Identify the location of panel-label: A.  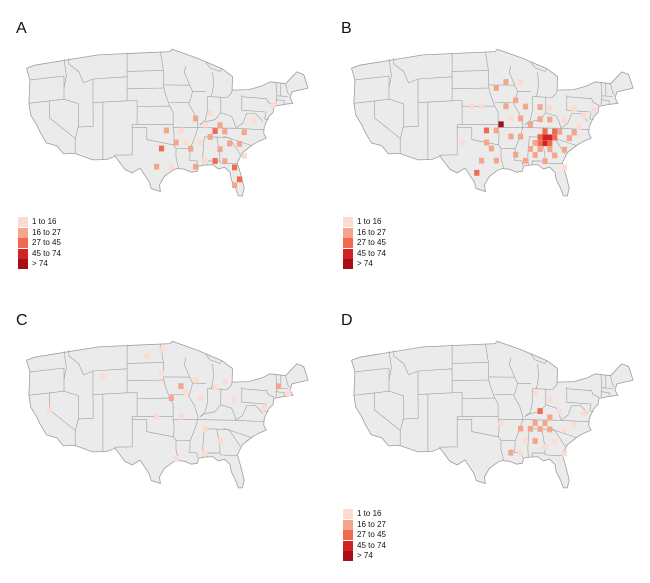
(21, 28).